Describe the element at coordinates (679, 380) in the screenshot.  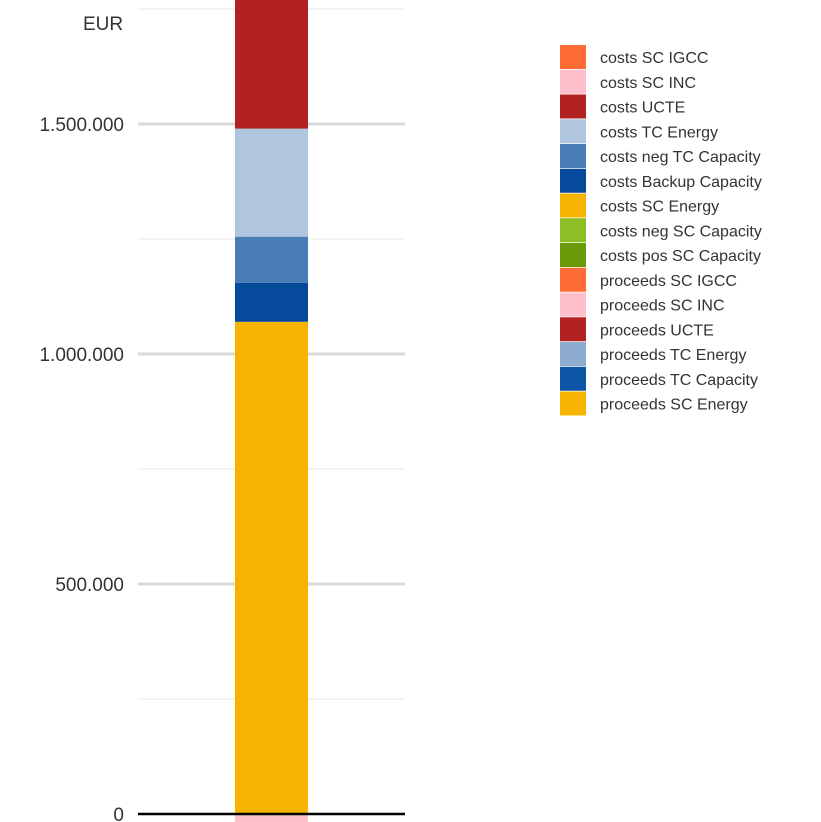
I see `legend-label: proceeds TC Capacity` at that location.